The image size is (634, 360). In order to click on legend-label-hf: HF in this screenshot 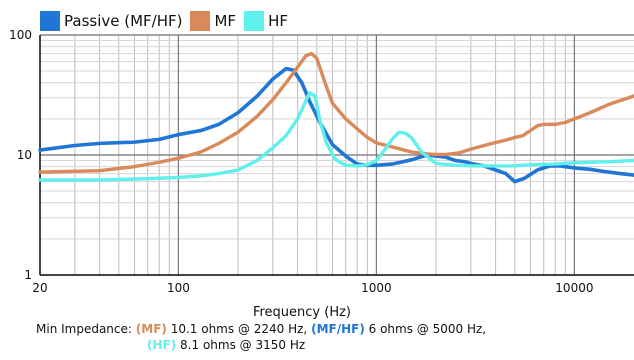, I will do `click(278, 21)`.